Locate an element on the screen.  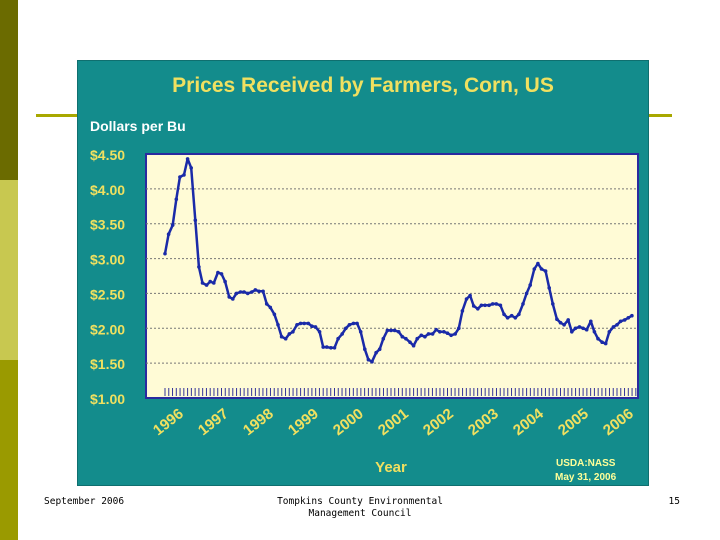
y-tick-label: $2.00 is located at coordinates (107, 329).